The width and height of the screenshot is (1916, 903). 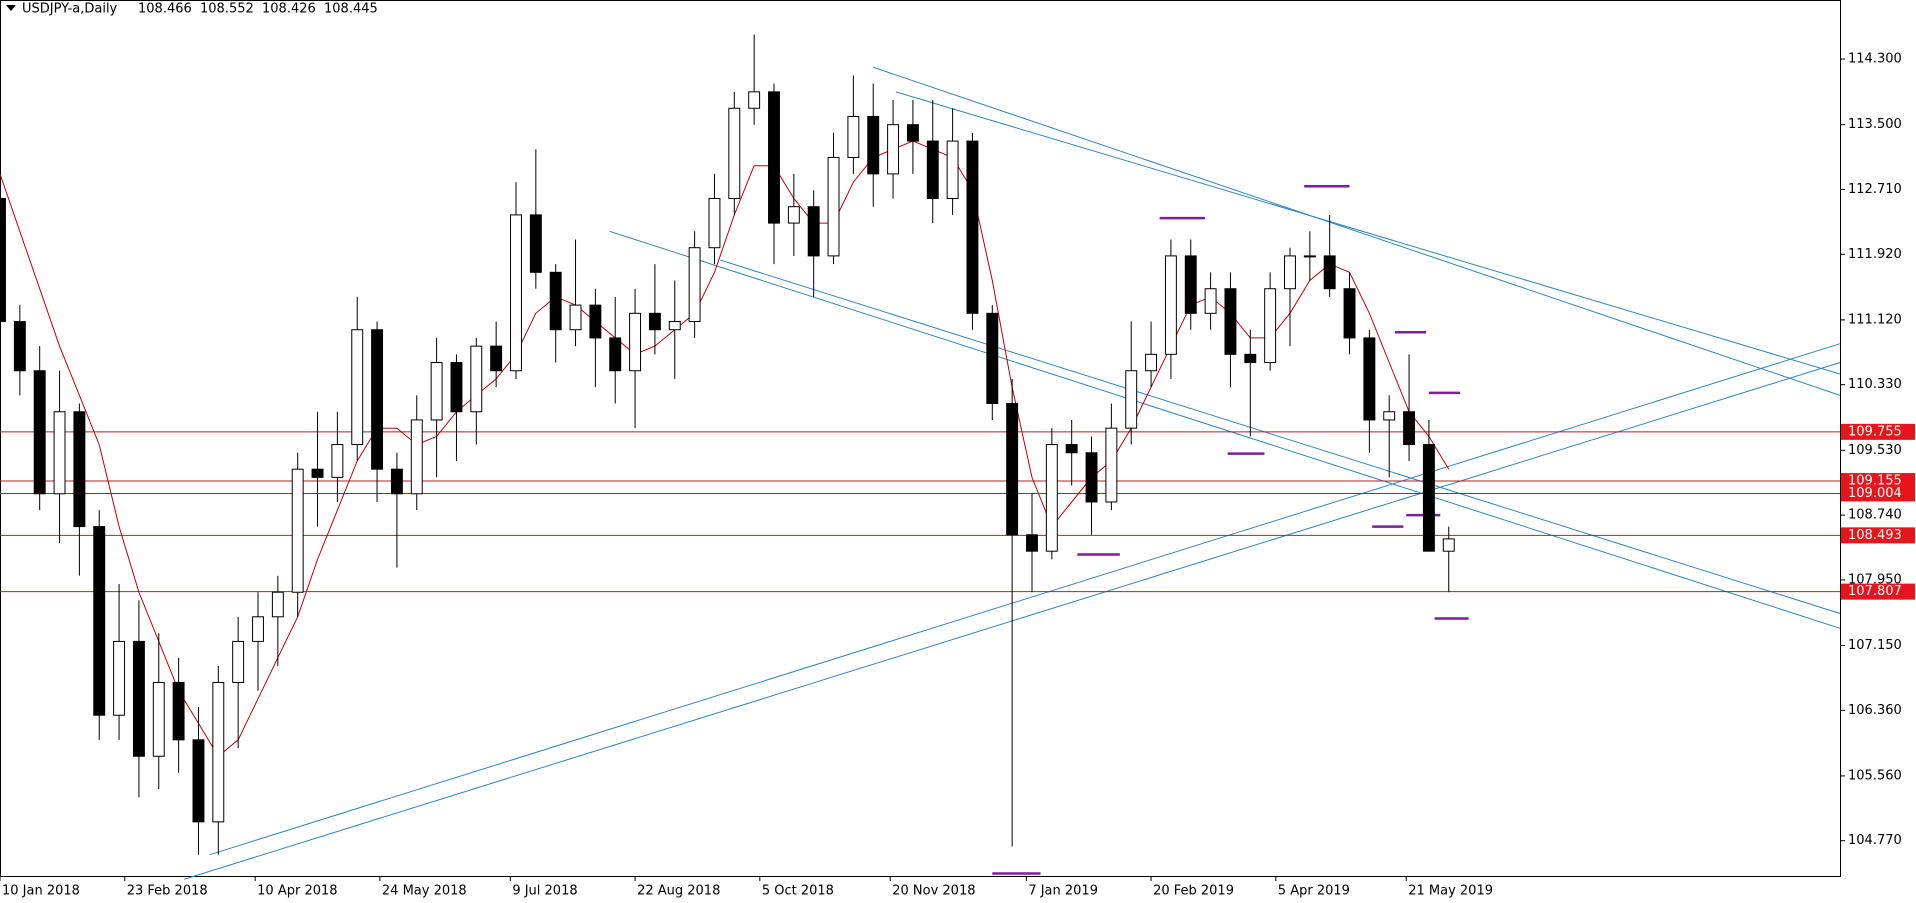 What do you see at coordinates (1875, 384) in the screenshot?
I see `y-tick-label: 110.330` at bounding box center [1875, 384].